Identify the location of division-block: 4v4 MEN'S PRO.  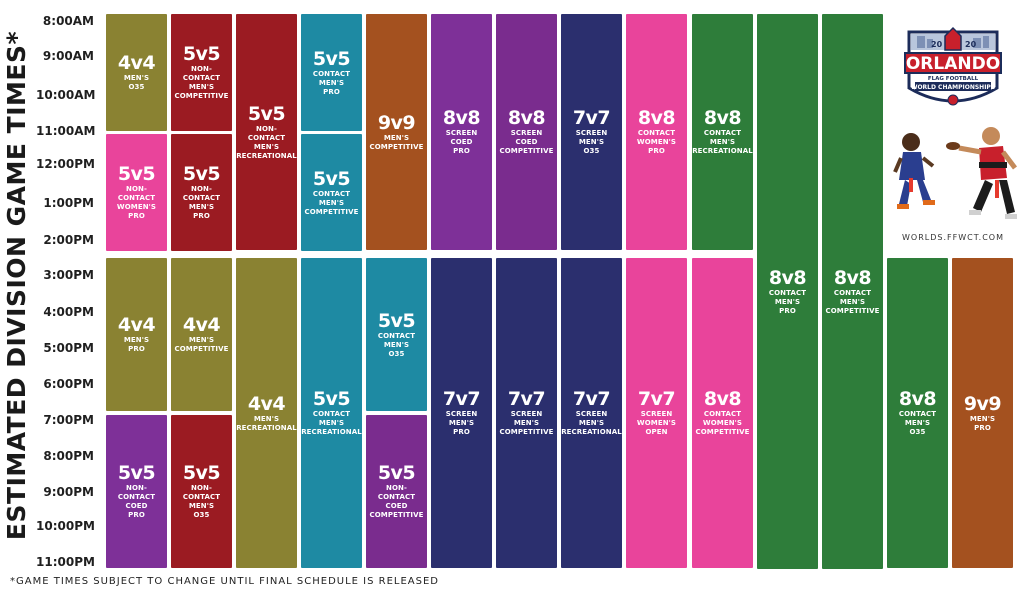
(136, 334).